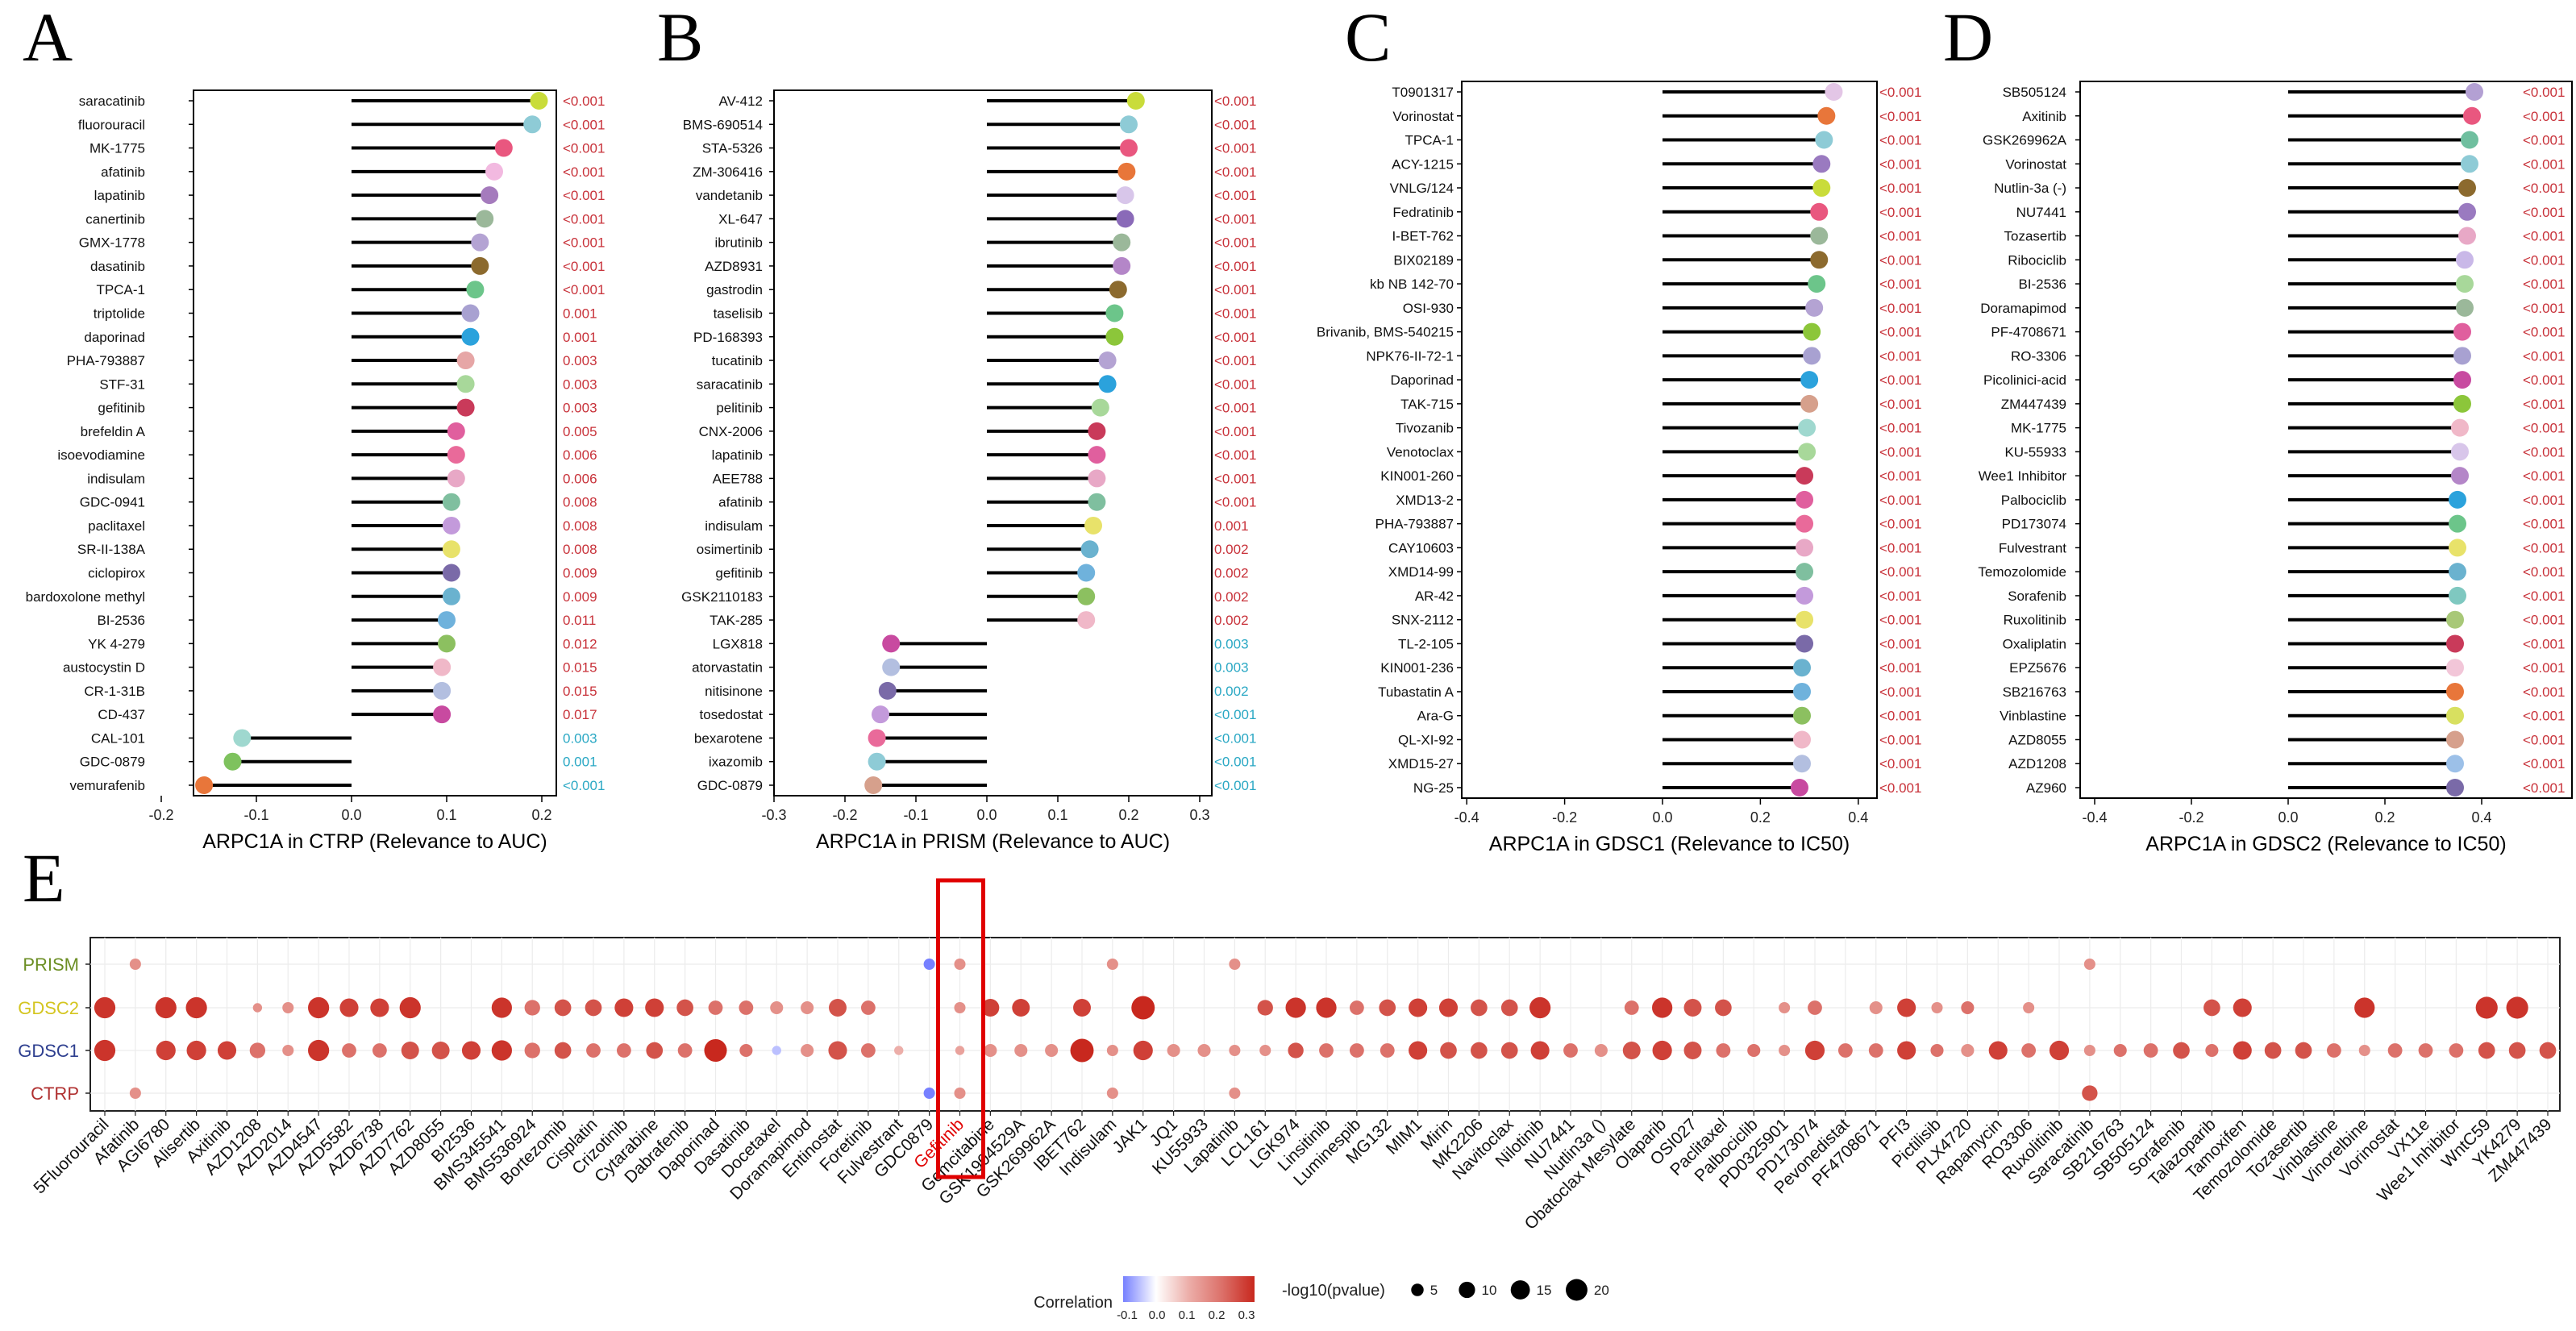  I want to click on lollipop-item: ibrutinib <0.001, so click(985, 242).